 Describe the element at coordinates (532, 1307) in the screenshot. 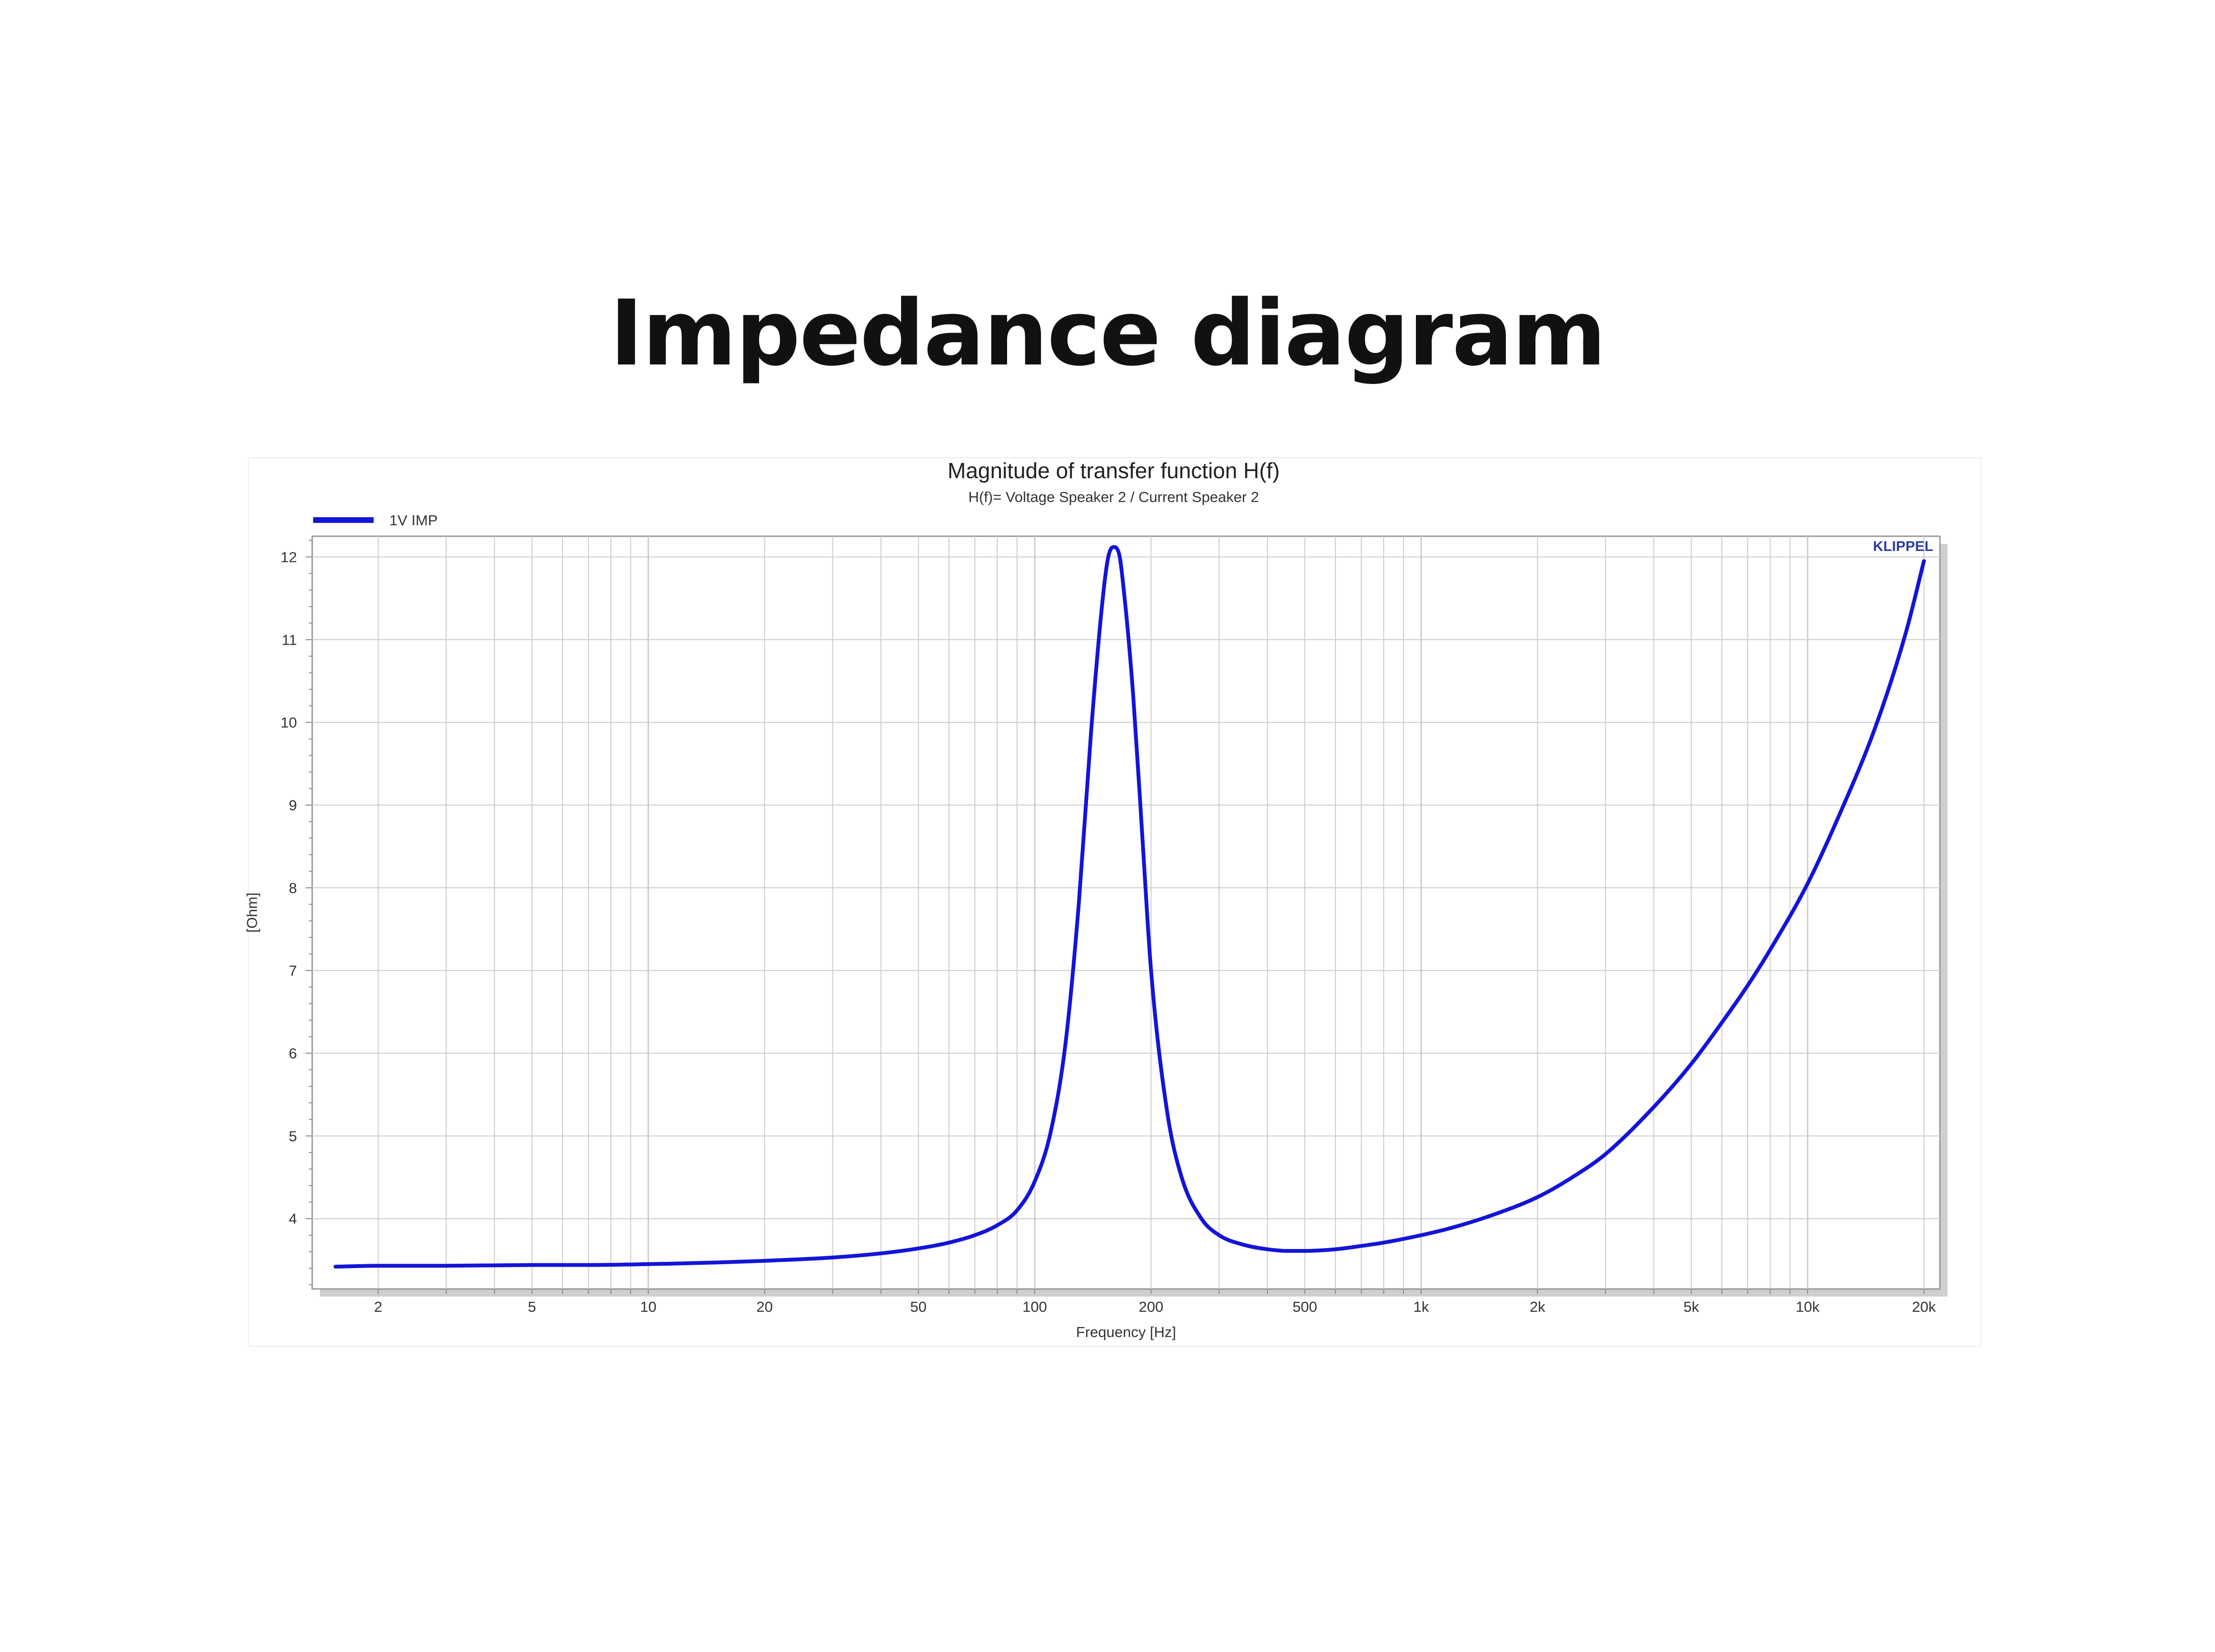

I see `x-tick-label: 5` at that location.